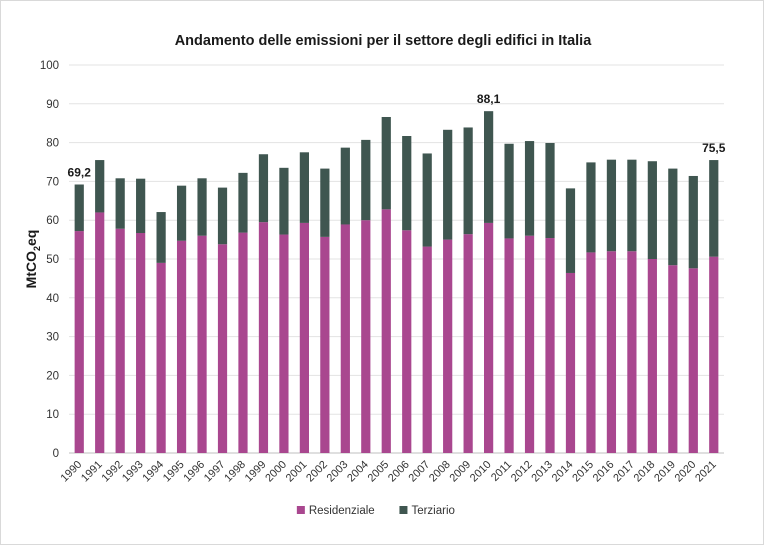  Describe the element at coordinates (79, 342) in the screenshot. I see `bar-residenziale-1990` at that location.